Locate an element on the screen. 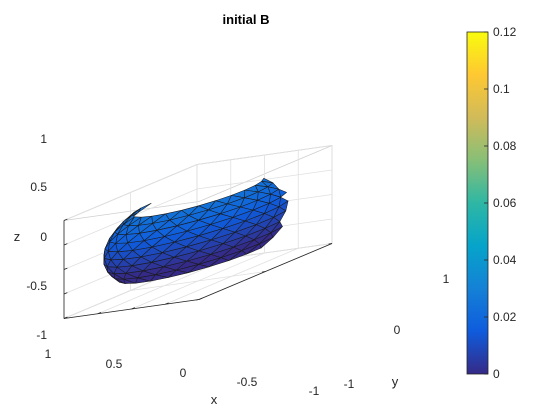 The height and width of the screenshot is (420, 560). colorbar-tick-label: 0.02 is located at coordinates (505, 317).